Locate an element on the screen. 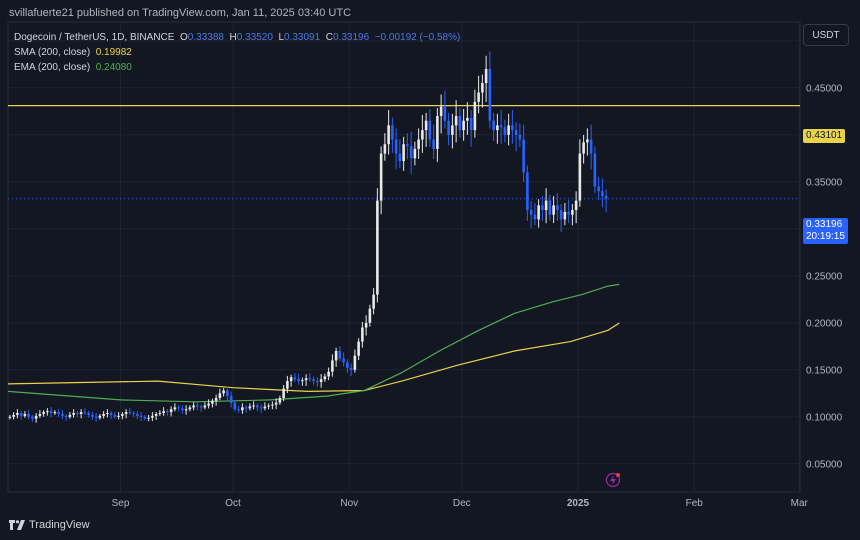 The width and height of the screenshot is (860, 540). close-label: C is located at coordinates (329, 37).